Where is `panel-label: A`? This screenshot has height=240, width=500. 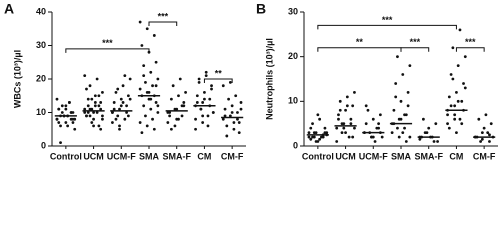
panel-label: A is located at coordinates (9, 9).